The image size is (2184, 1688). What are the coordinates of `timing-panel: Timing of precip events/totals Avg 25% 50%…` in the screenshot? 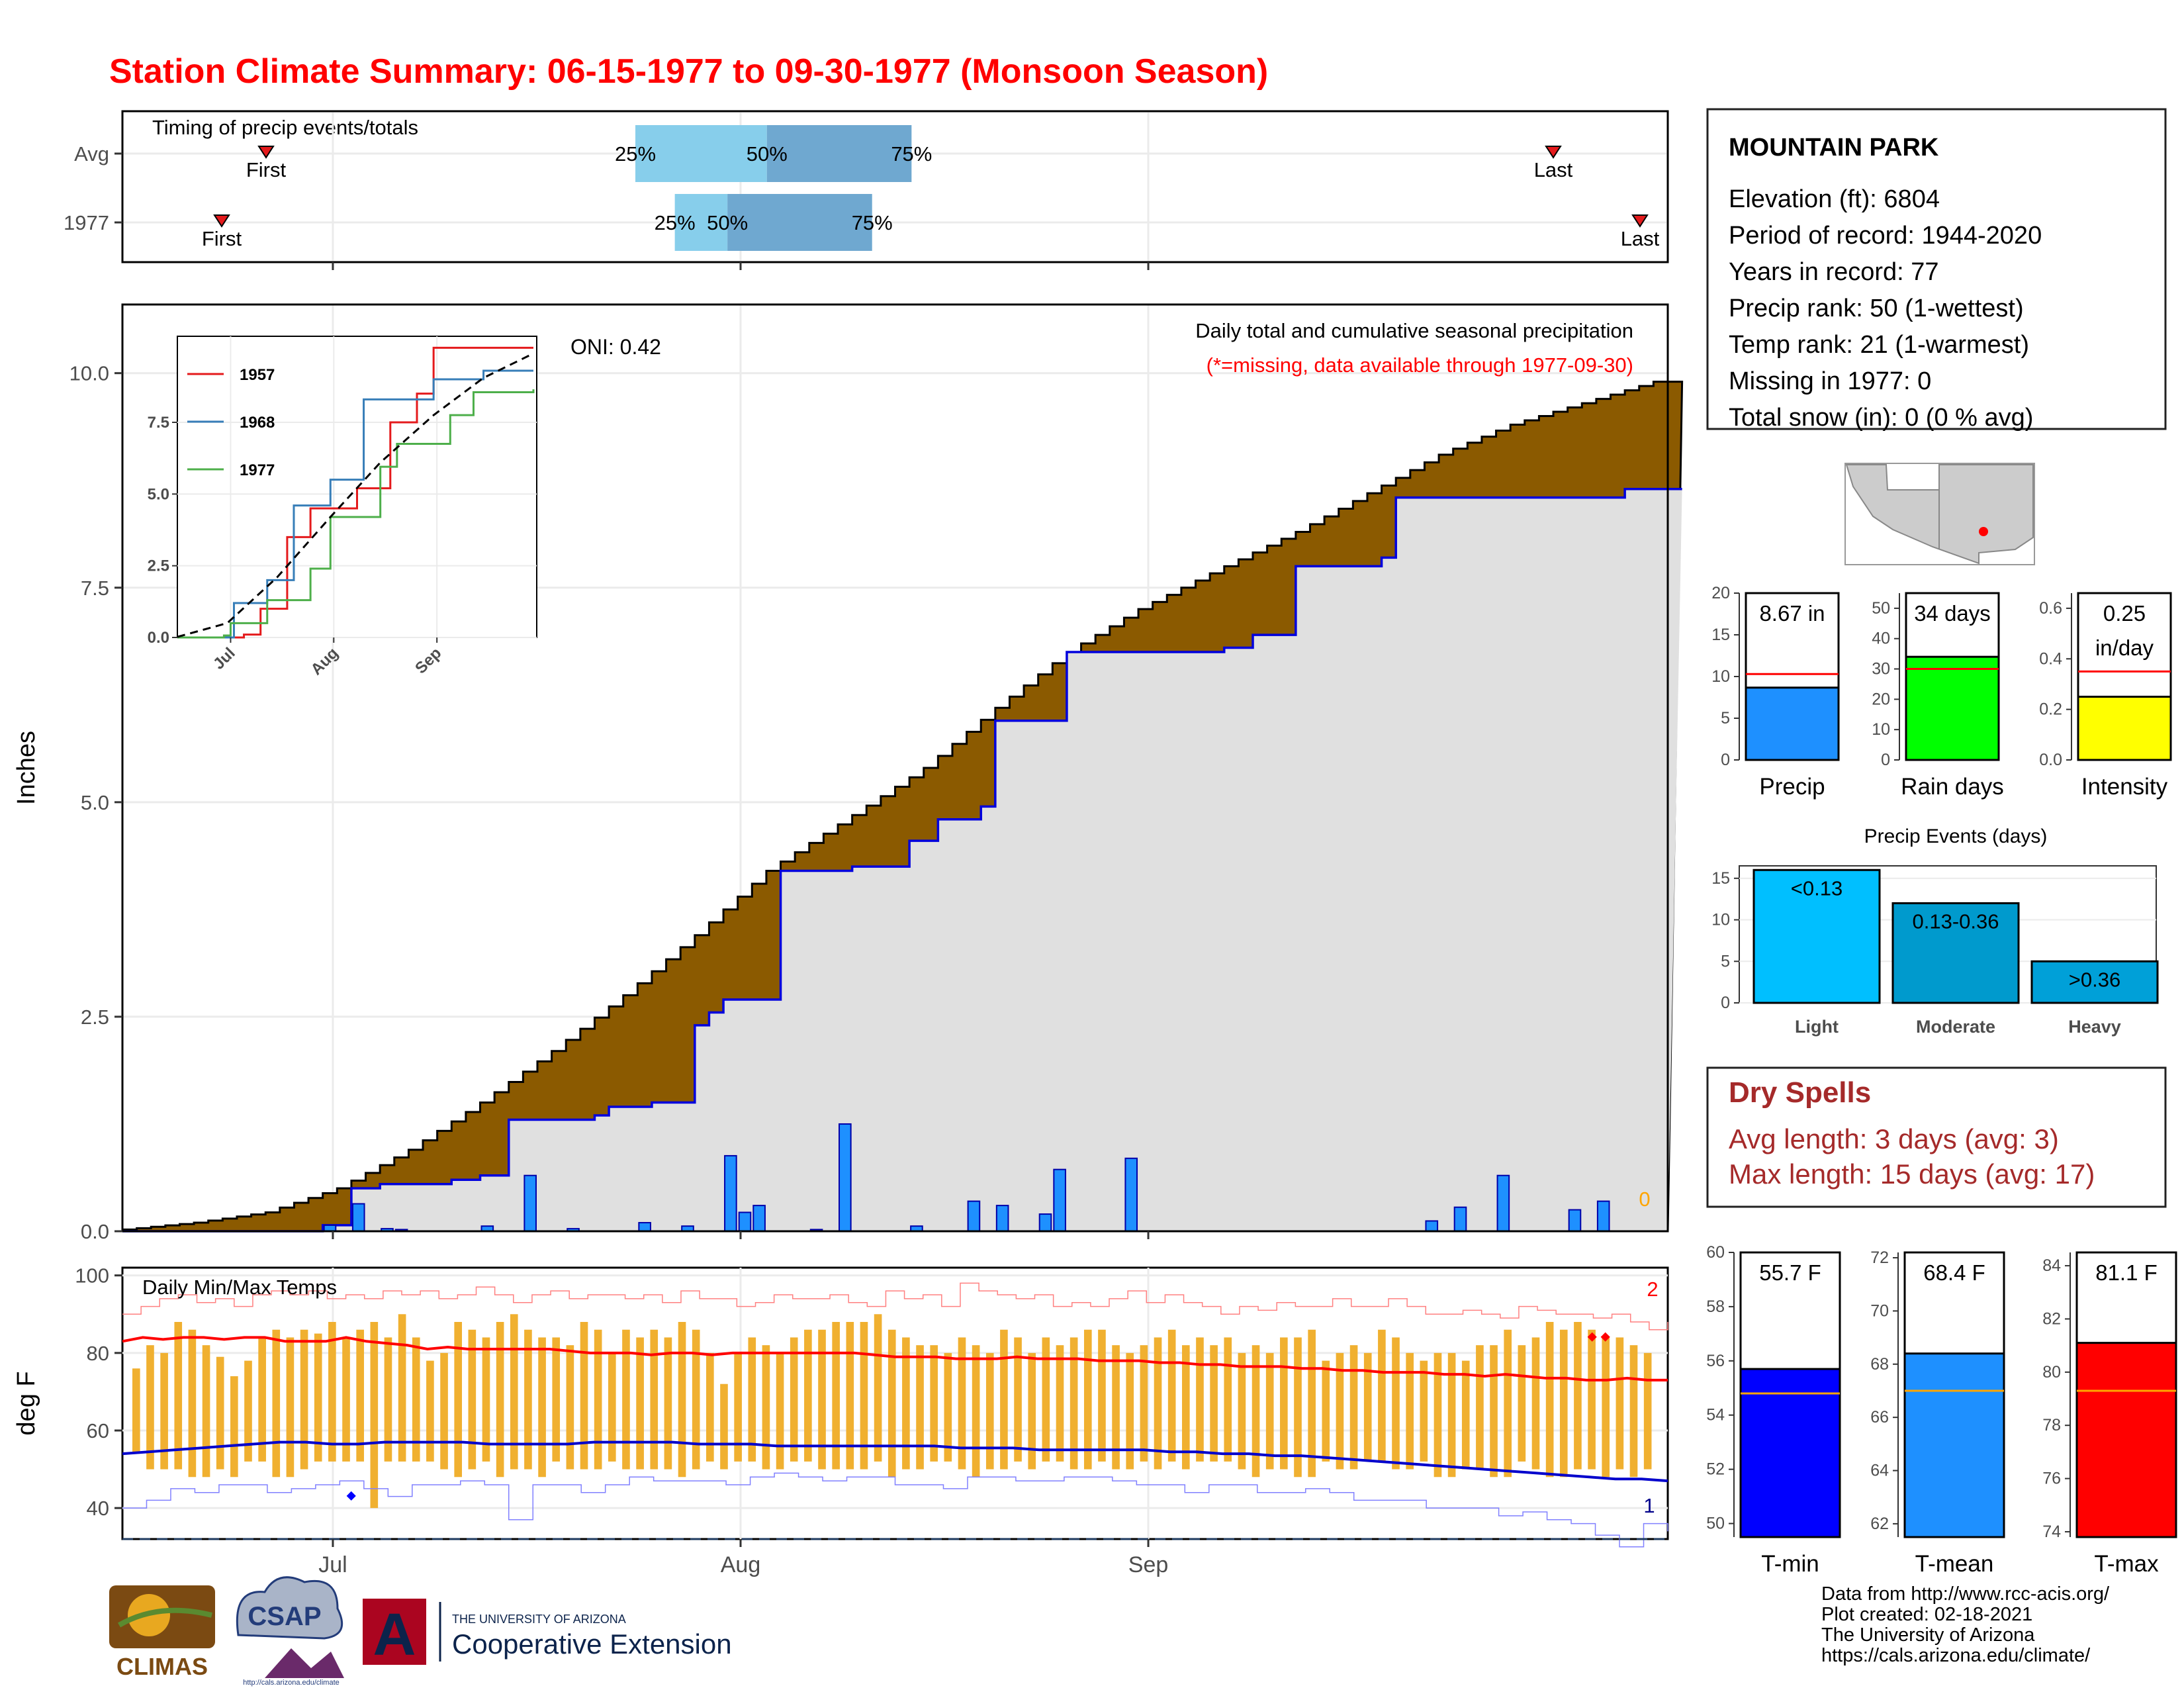 It's located at (866, 190).